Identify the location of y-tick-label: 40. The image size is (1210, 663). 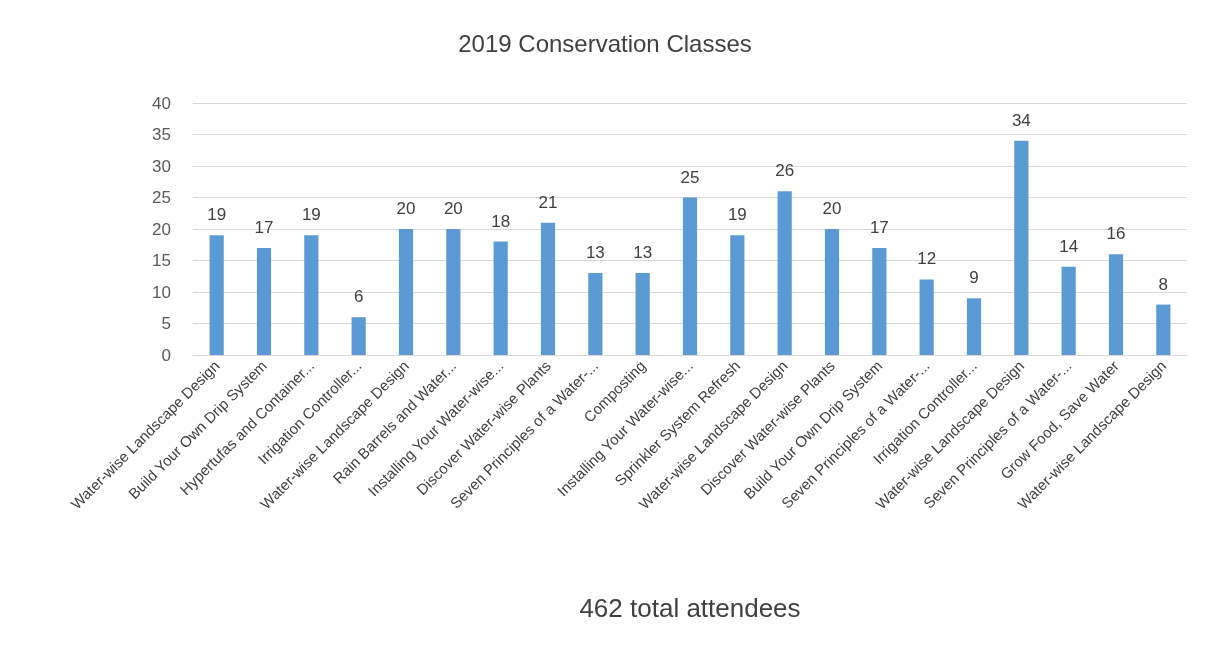
(161, 103).